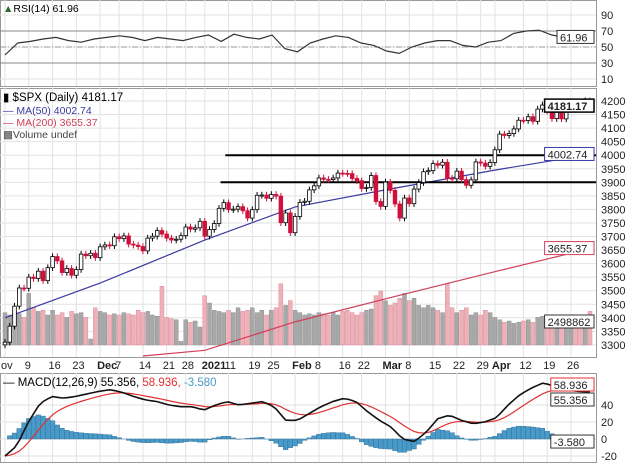  What do you see at coordinates (45, 135) in the screenshot?
I see `volume-legend-text: Volume undef` at bounding box center [45, 135].